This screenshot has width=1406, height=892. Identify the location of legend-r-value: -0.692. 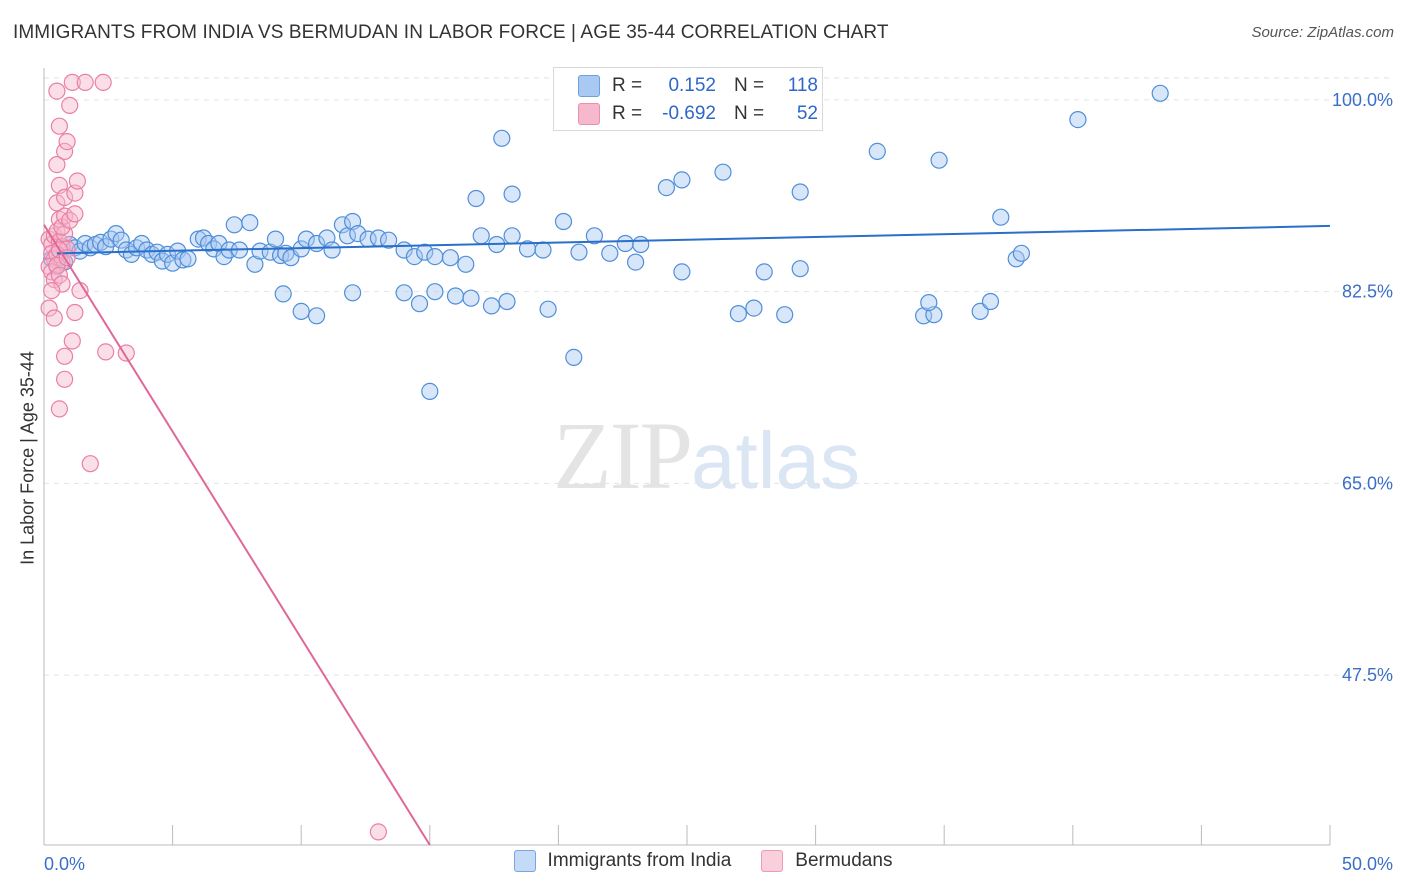
(689, 113).